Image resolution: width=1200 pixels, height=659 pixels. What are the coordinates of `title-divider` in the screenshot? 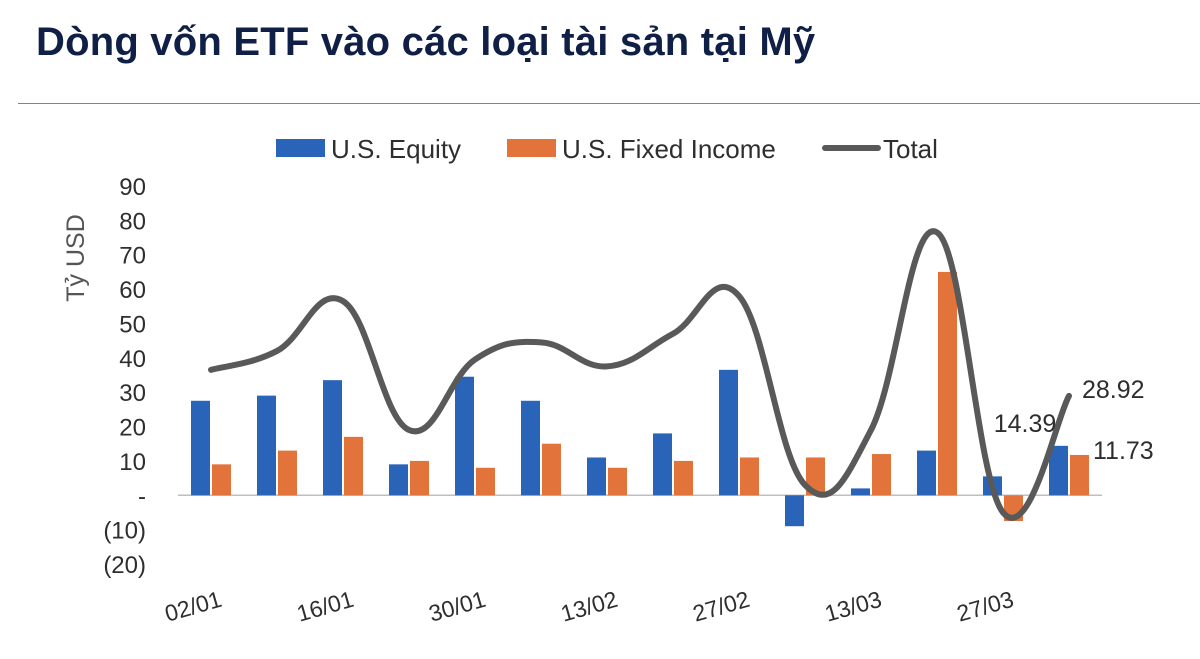 It's located at (609, 103).